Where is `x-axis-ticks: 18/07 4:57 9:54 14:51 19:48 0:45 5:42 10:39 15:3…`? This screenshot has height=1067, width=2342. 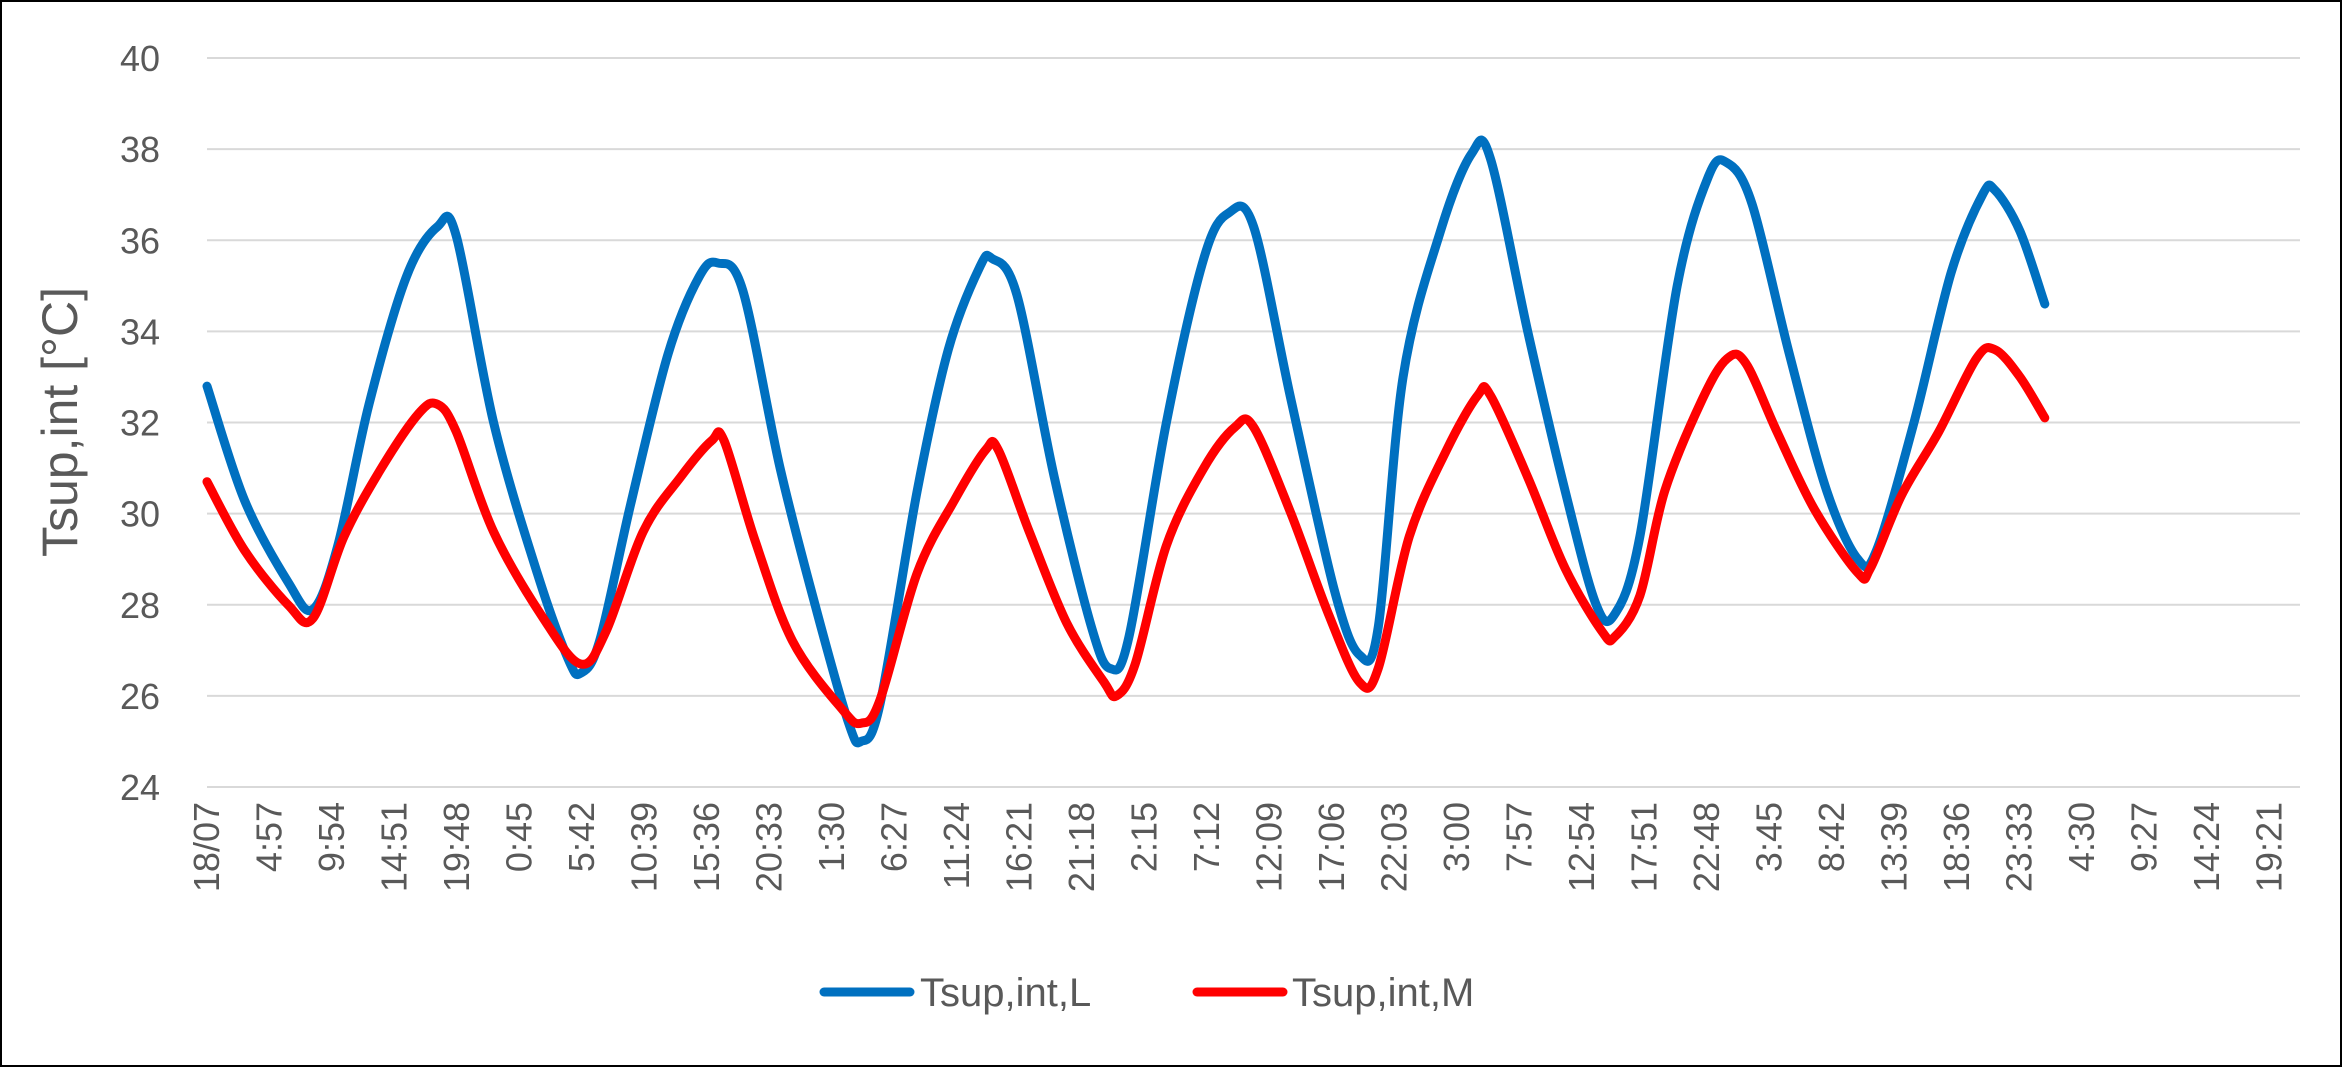 x-axis-ticks: 18/07 4:57 9:54 14:51 19:48 0:45 5:42 10:39 15:3… is located at coordinates (1238, 847).